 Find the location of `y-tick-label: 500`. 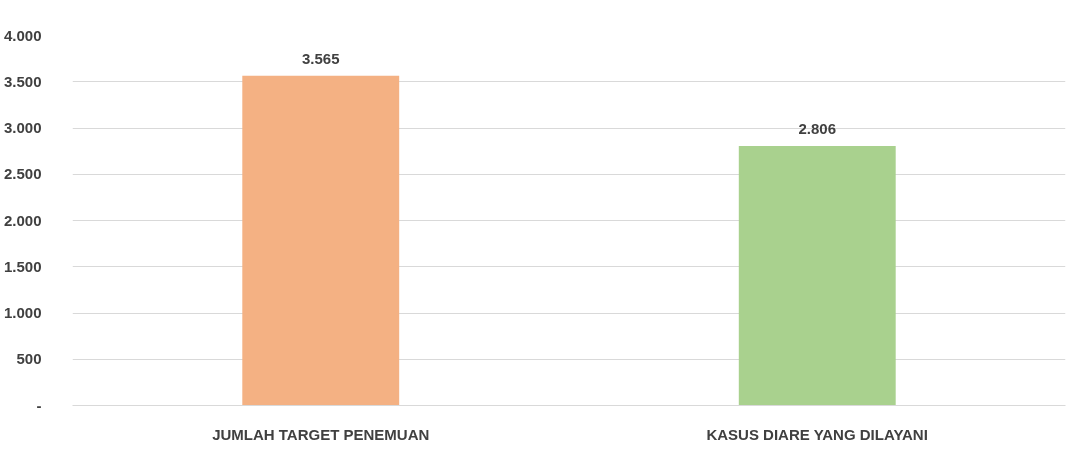

y-tick-label: 500 is located at coordinates (29, 359).